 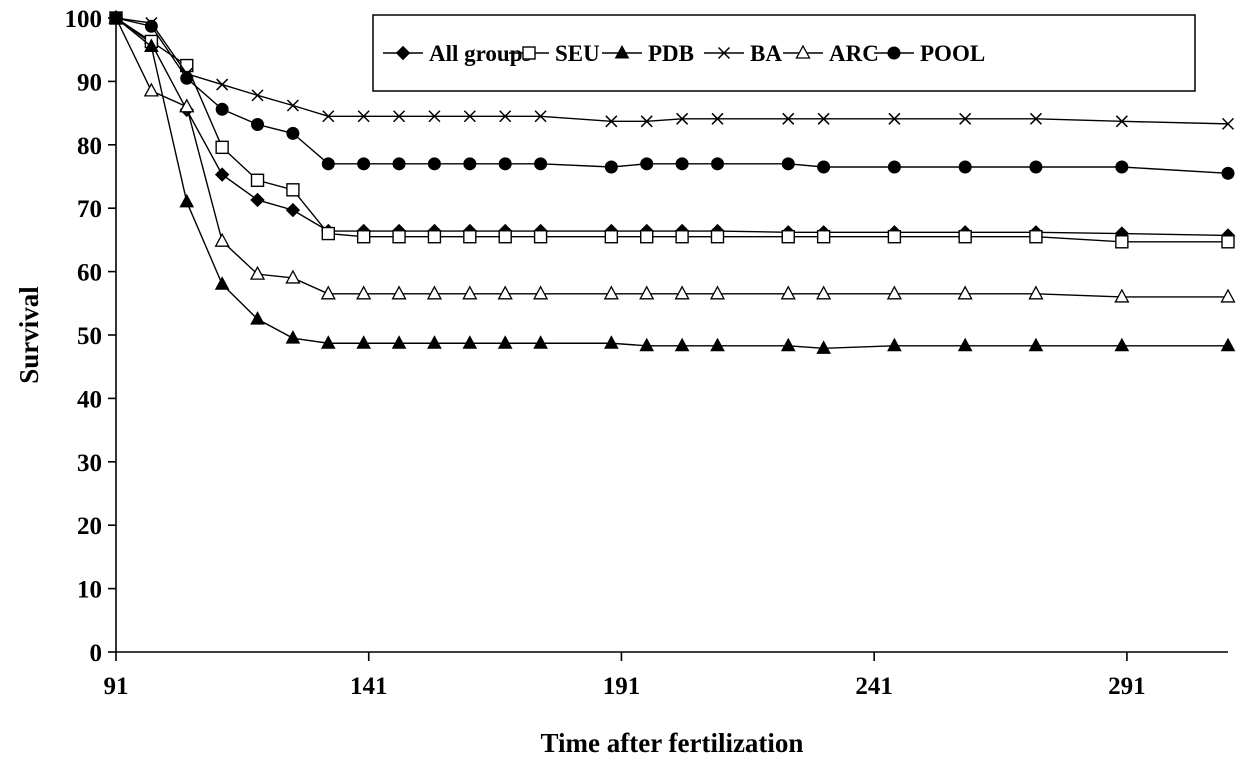 I want to click on legend-label: BA, so click(x=766, y=53).